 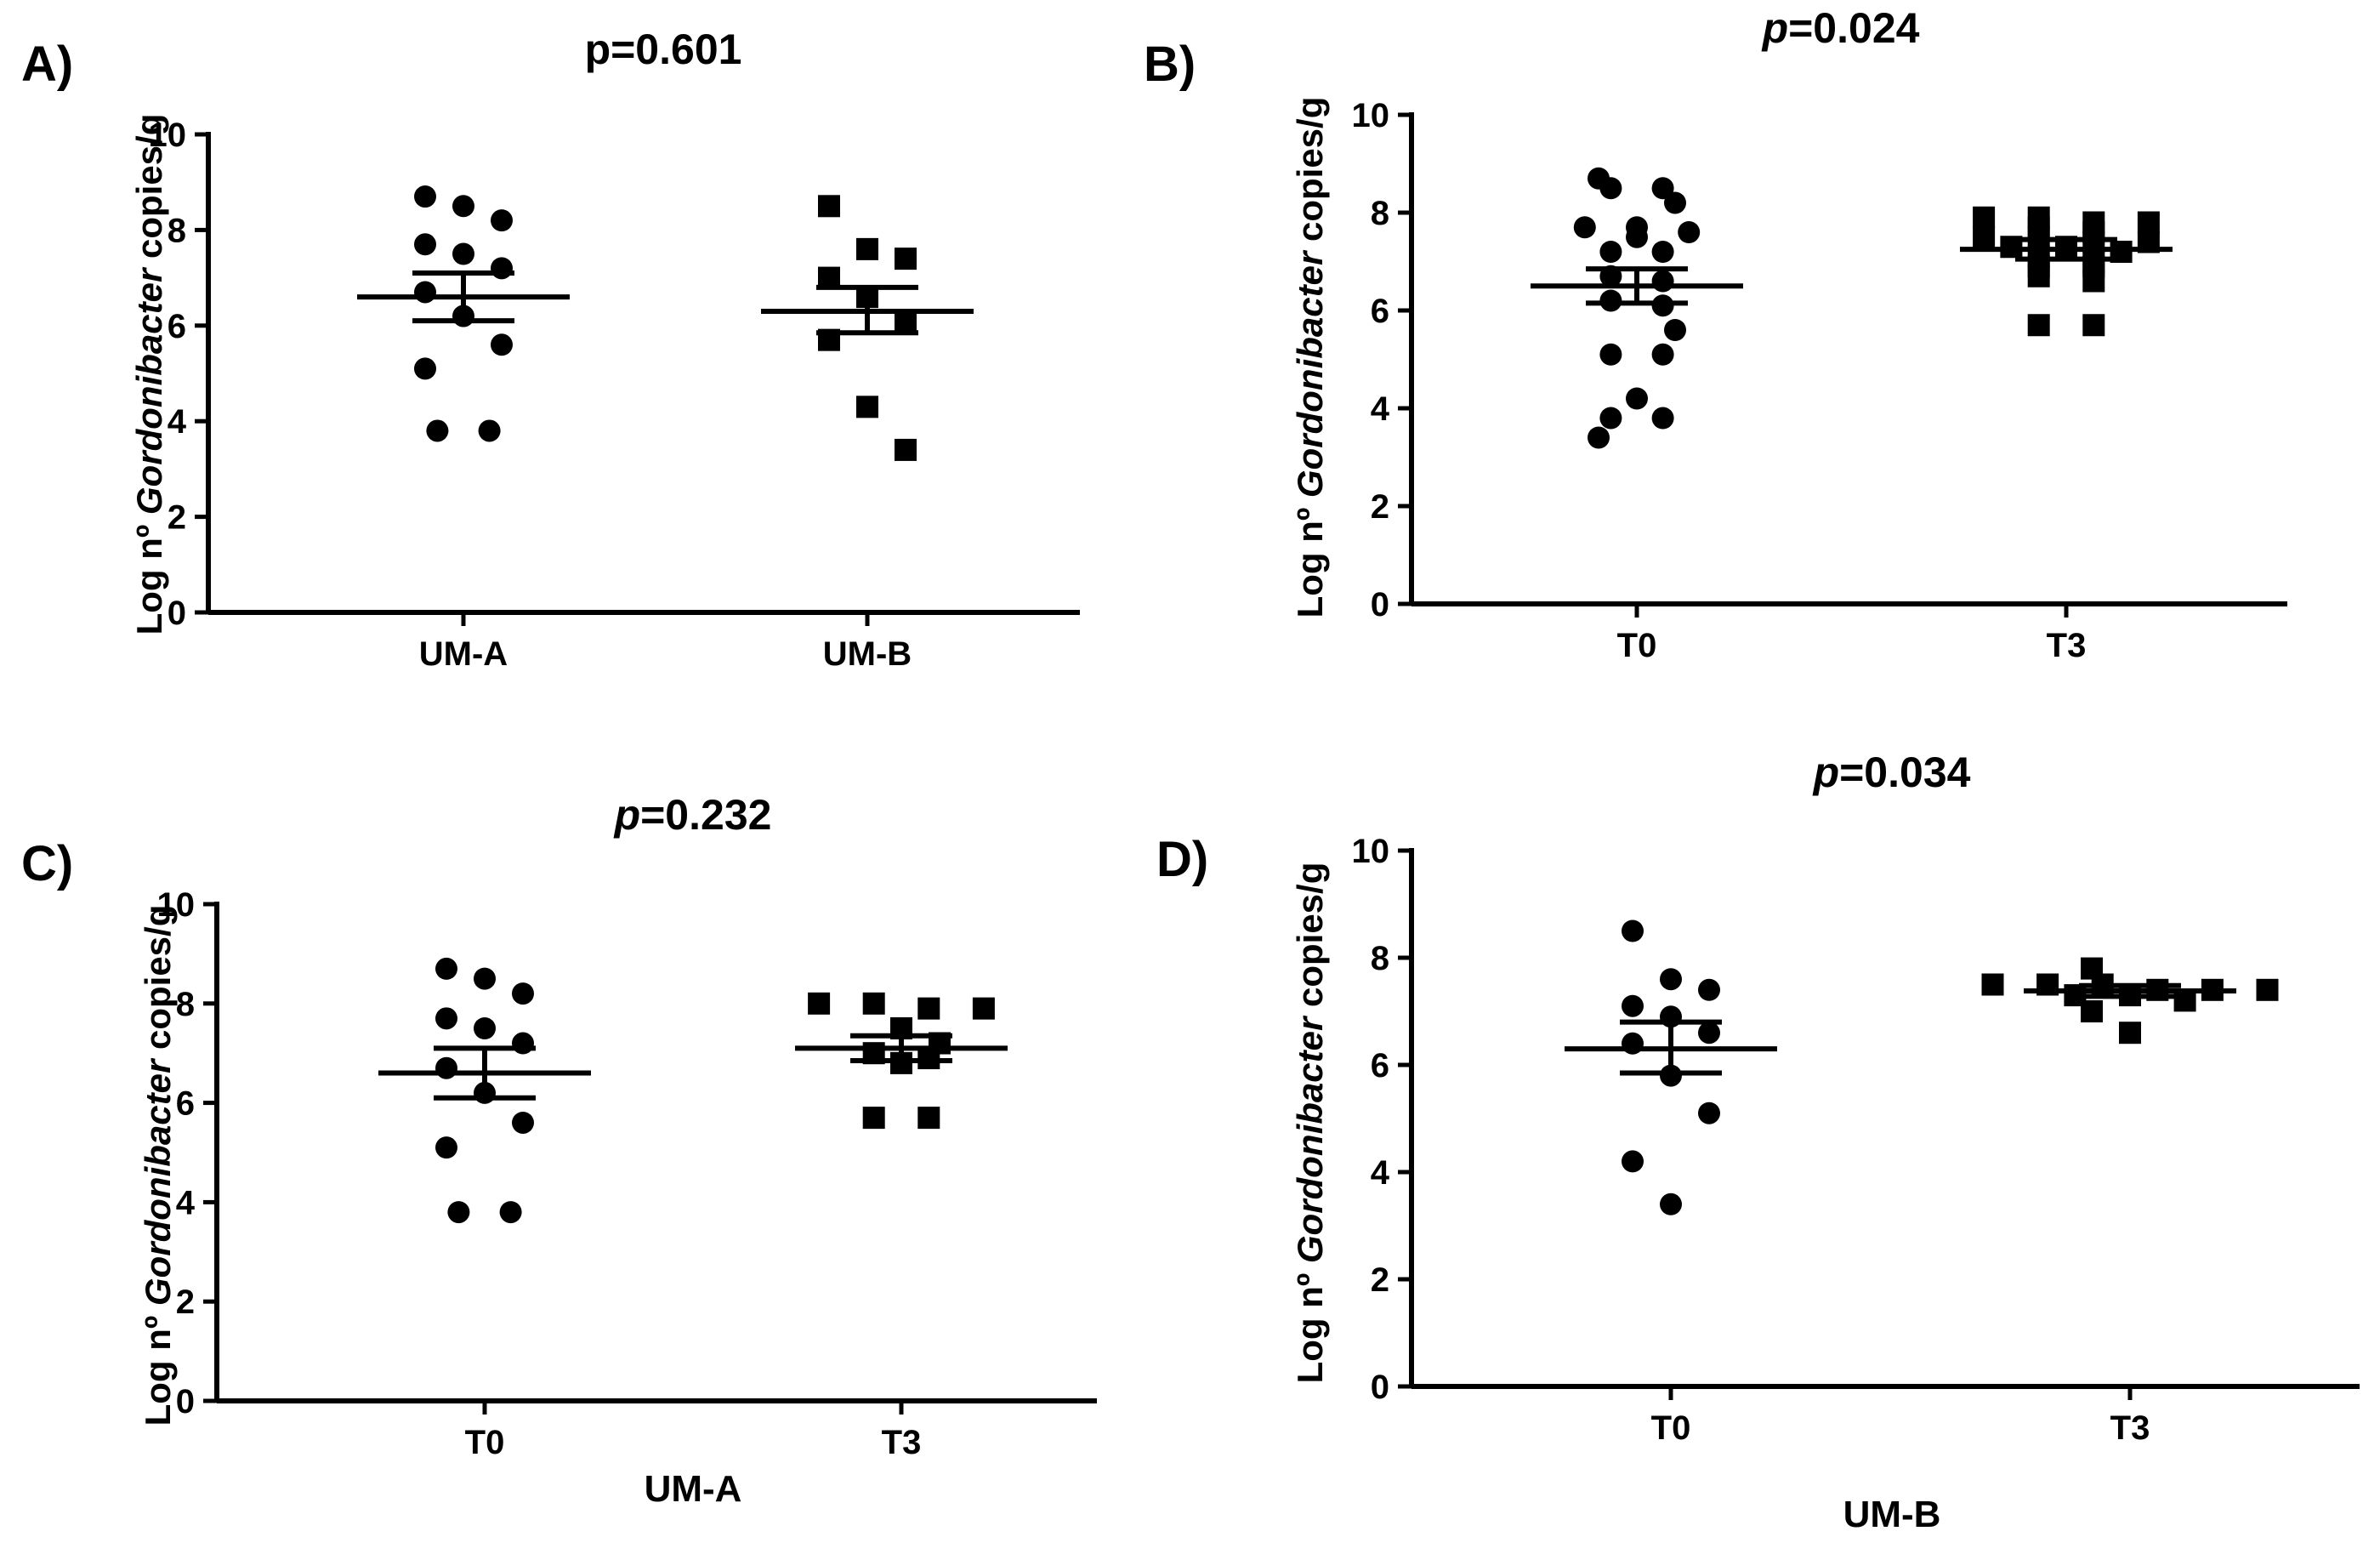 I want to click on x-axis-title: UM-B, so click(x=1892, y=1514).